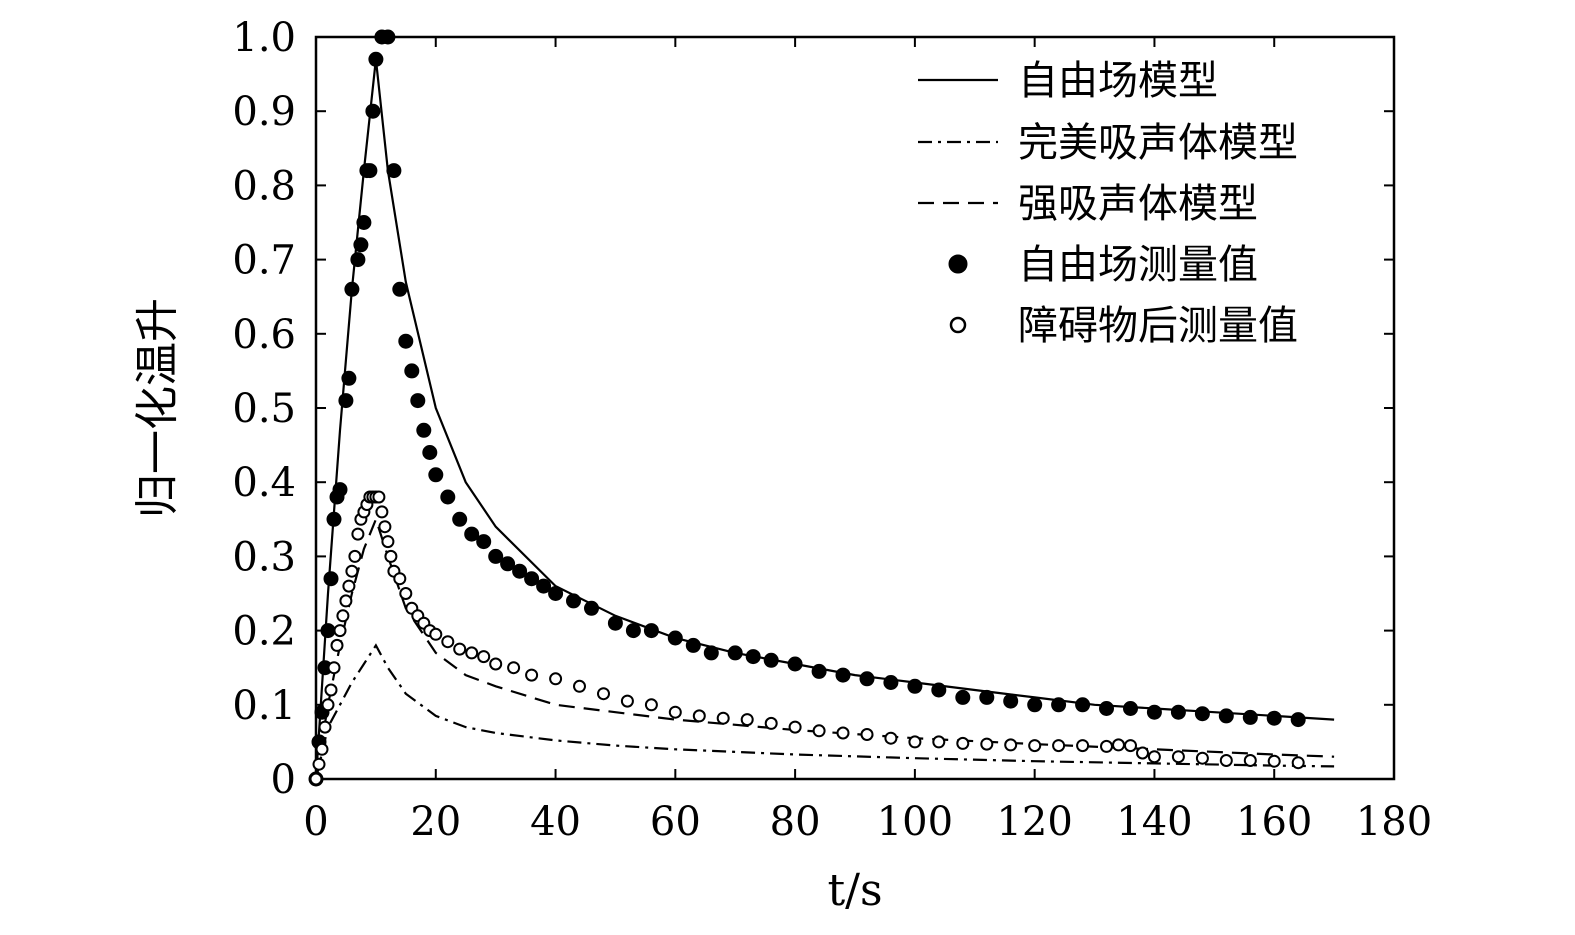 The width and height of the screenshot is (1575, 935). What do you see at coordinates (1154, 822) in the screenshot?
I see `x-tick-label: 140` at bounding box center [1154, 822].